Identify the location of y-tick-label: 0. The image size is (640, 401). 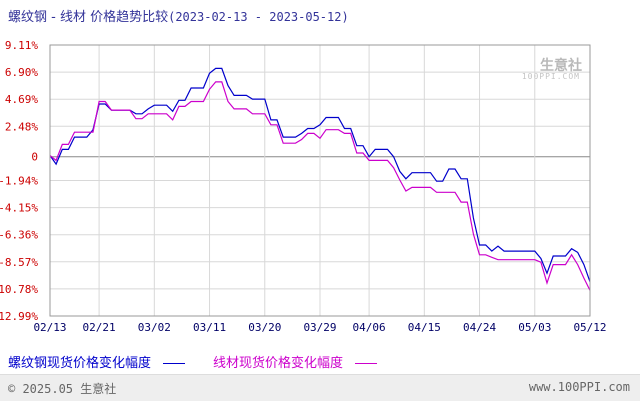
(34, 157).